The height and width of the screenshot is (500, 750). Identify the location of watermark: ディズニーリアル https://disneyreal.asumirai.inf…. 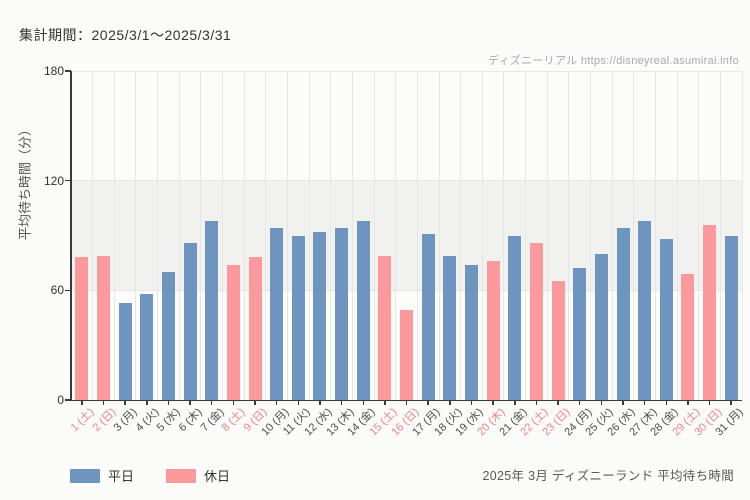
(613, 61).